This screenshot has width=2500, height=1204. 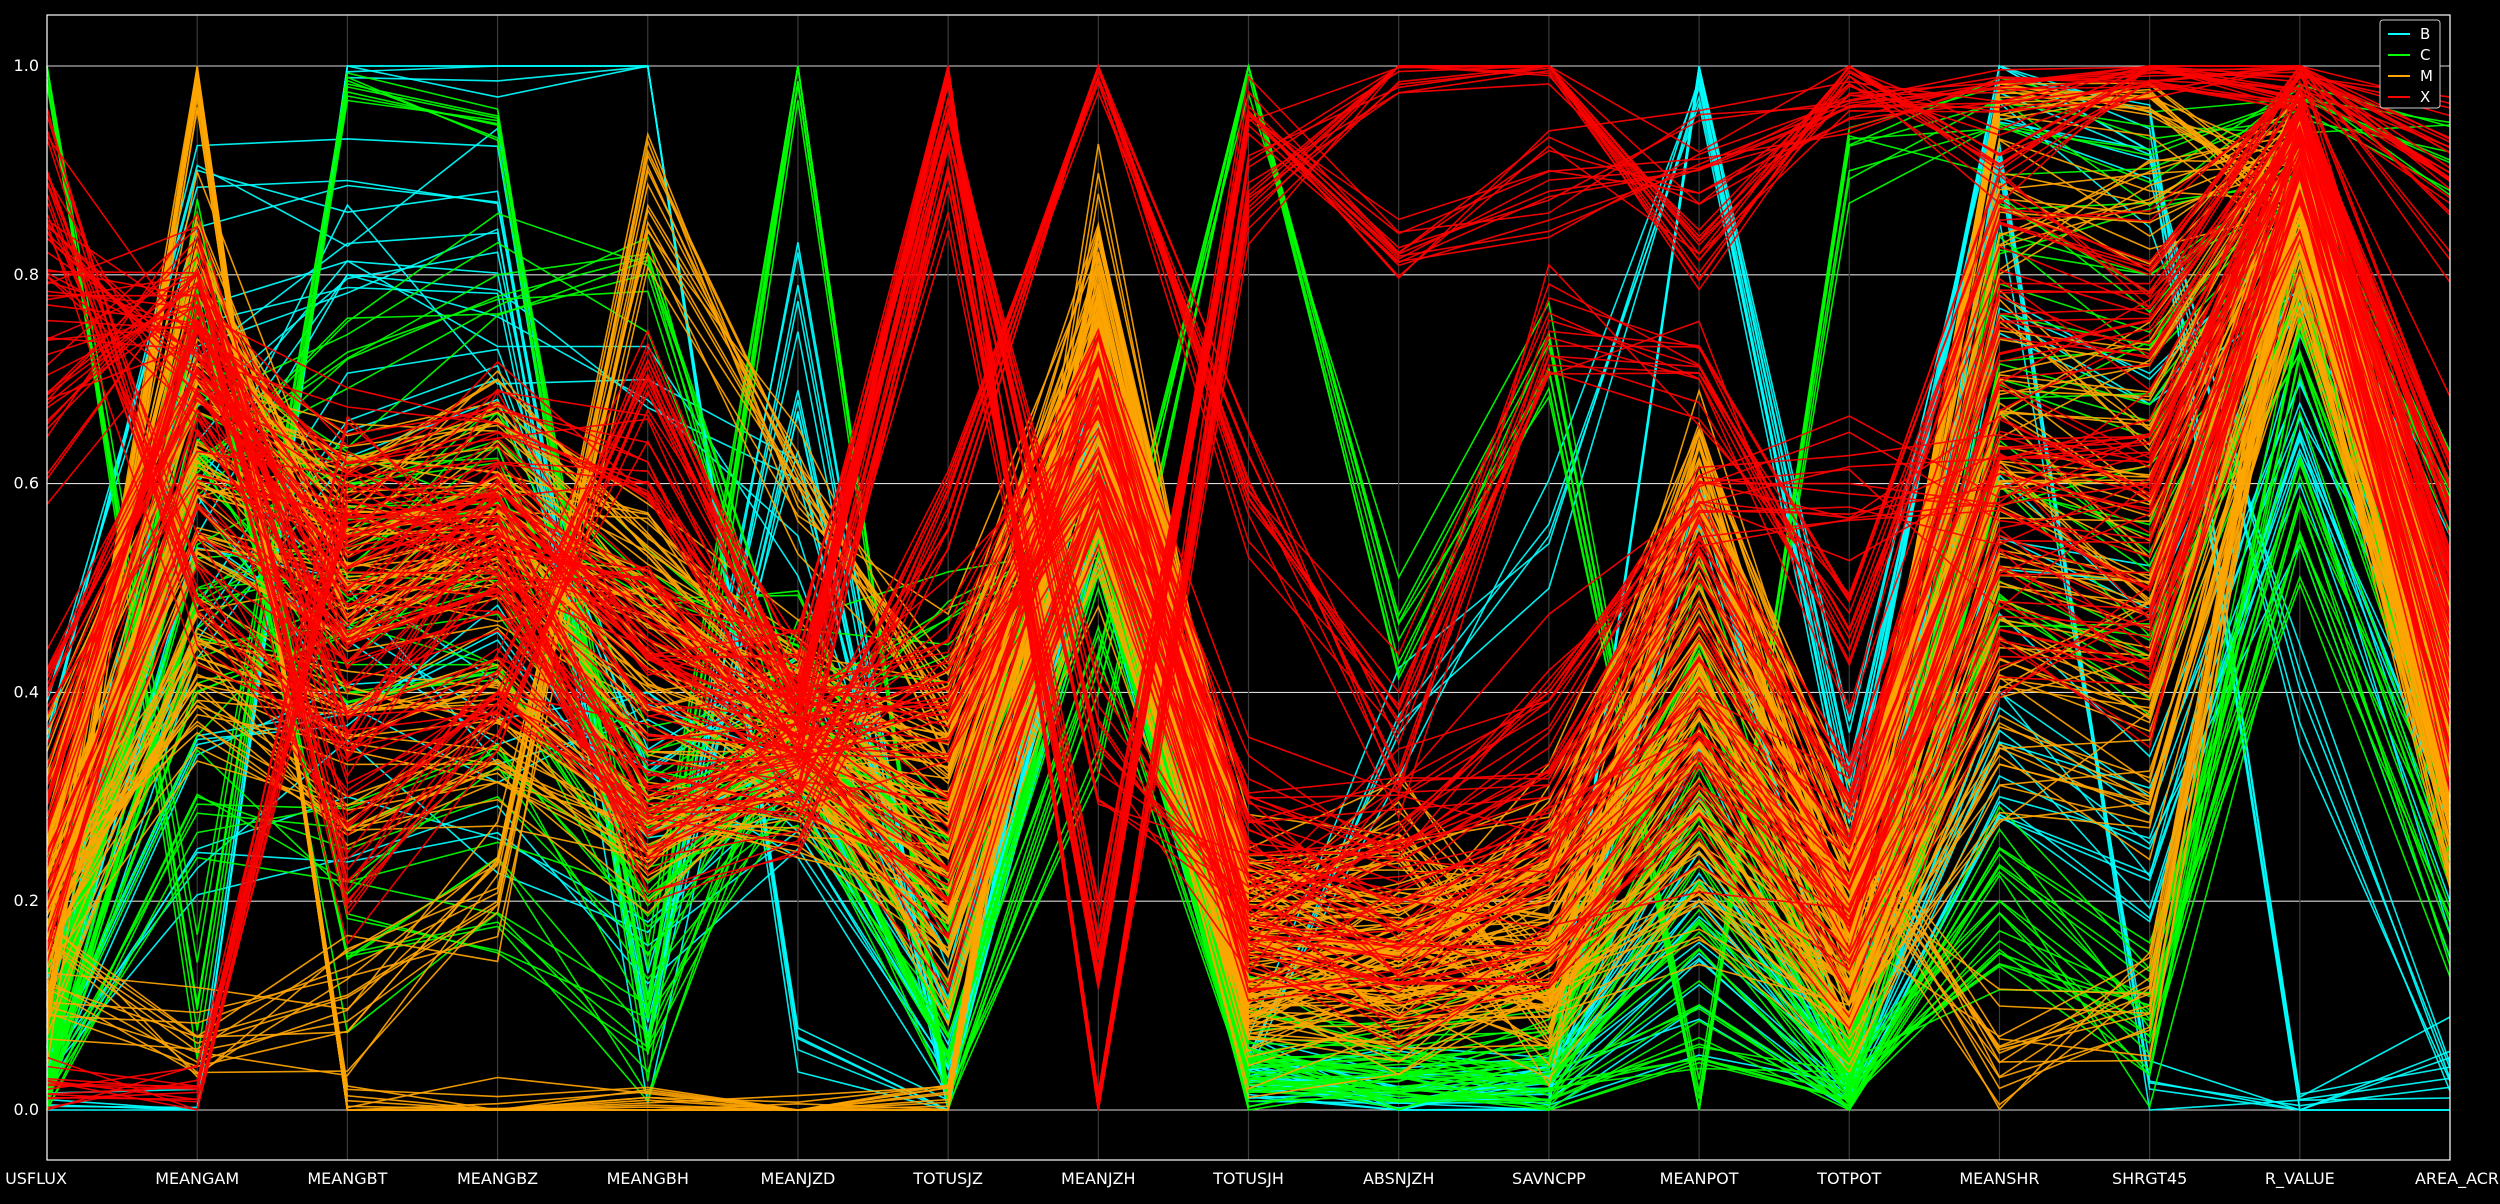 What do you see at coordinates (798, 1178) in the screenshot?
I see `axis-label-meanjzd: MEANJZD` at bounding box center [798, 1178].